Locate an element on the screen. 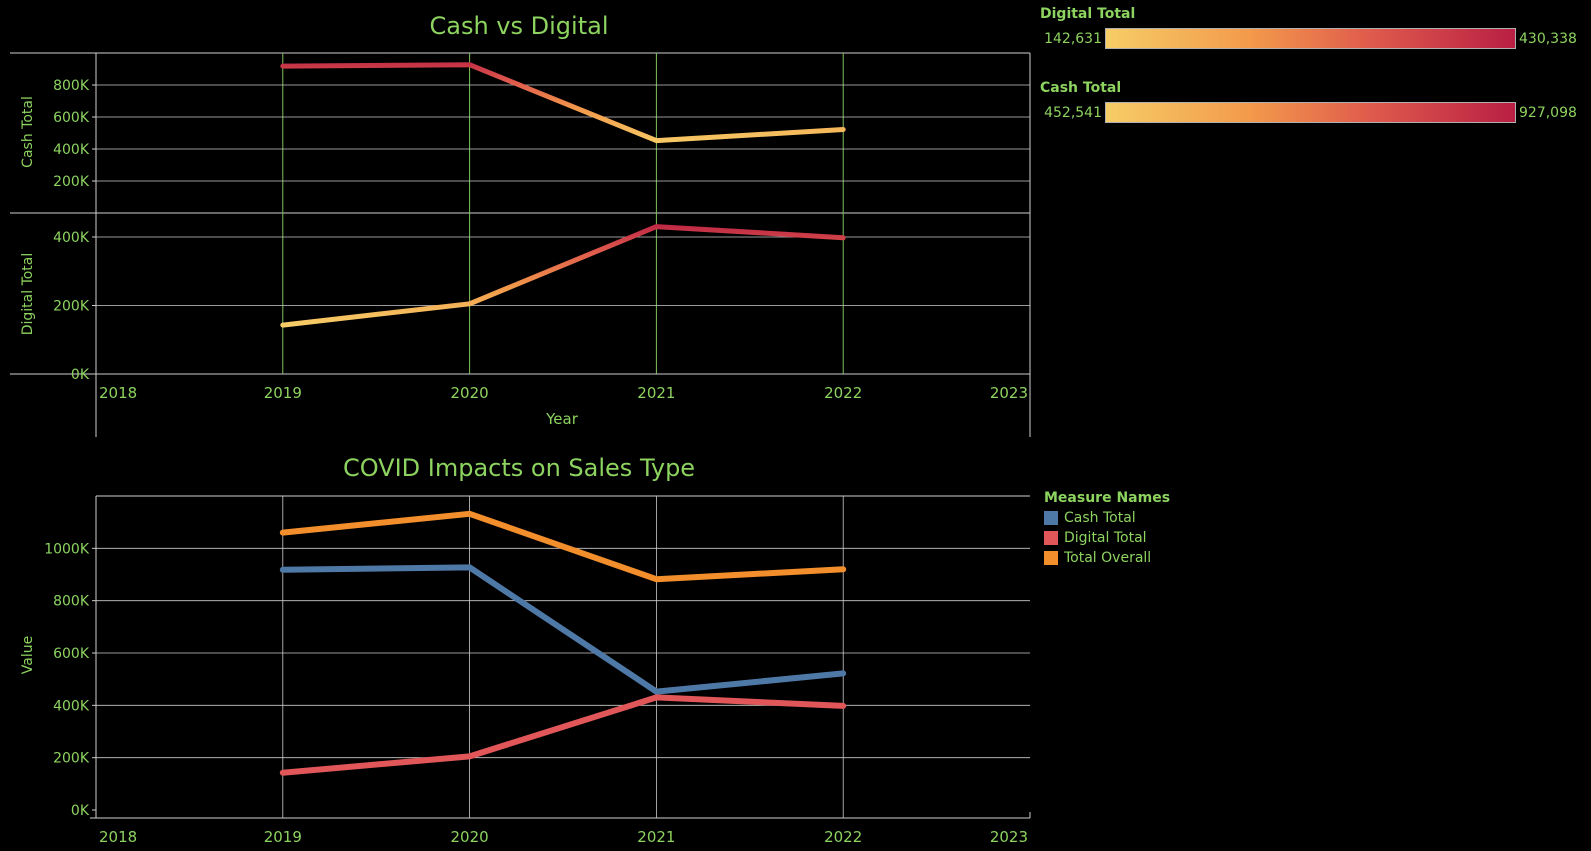 This screenshot has height=851, width=1591. legend-item-digital-total: Digital Total is located at coordinates (1107, 538).